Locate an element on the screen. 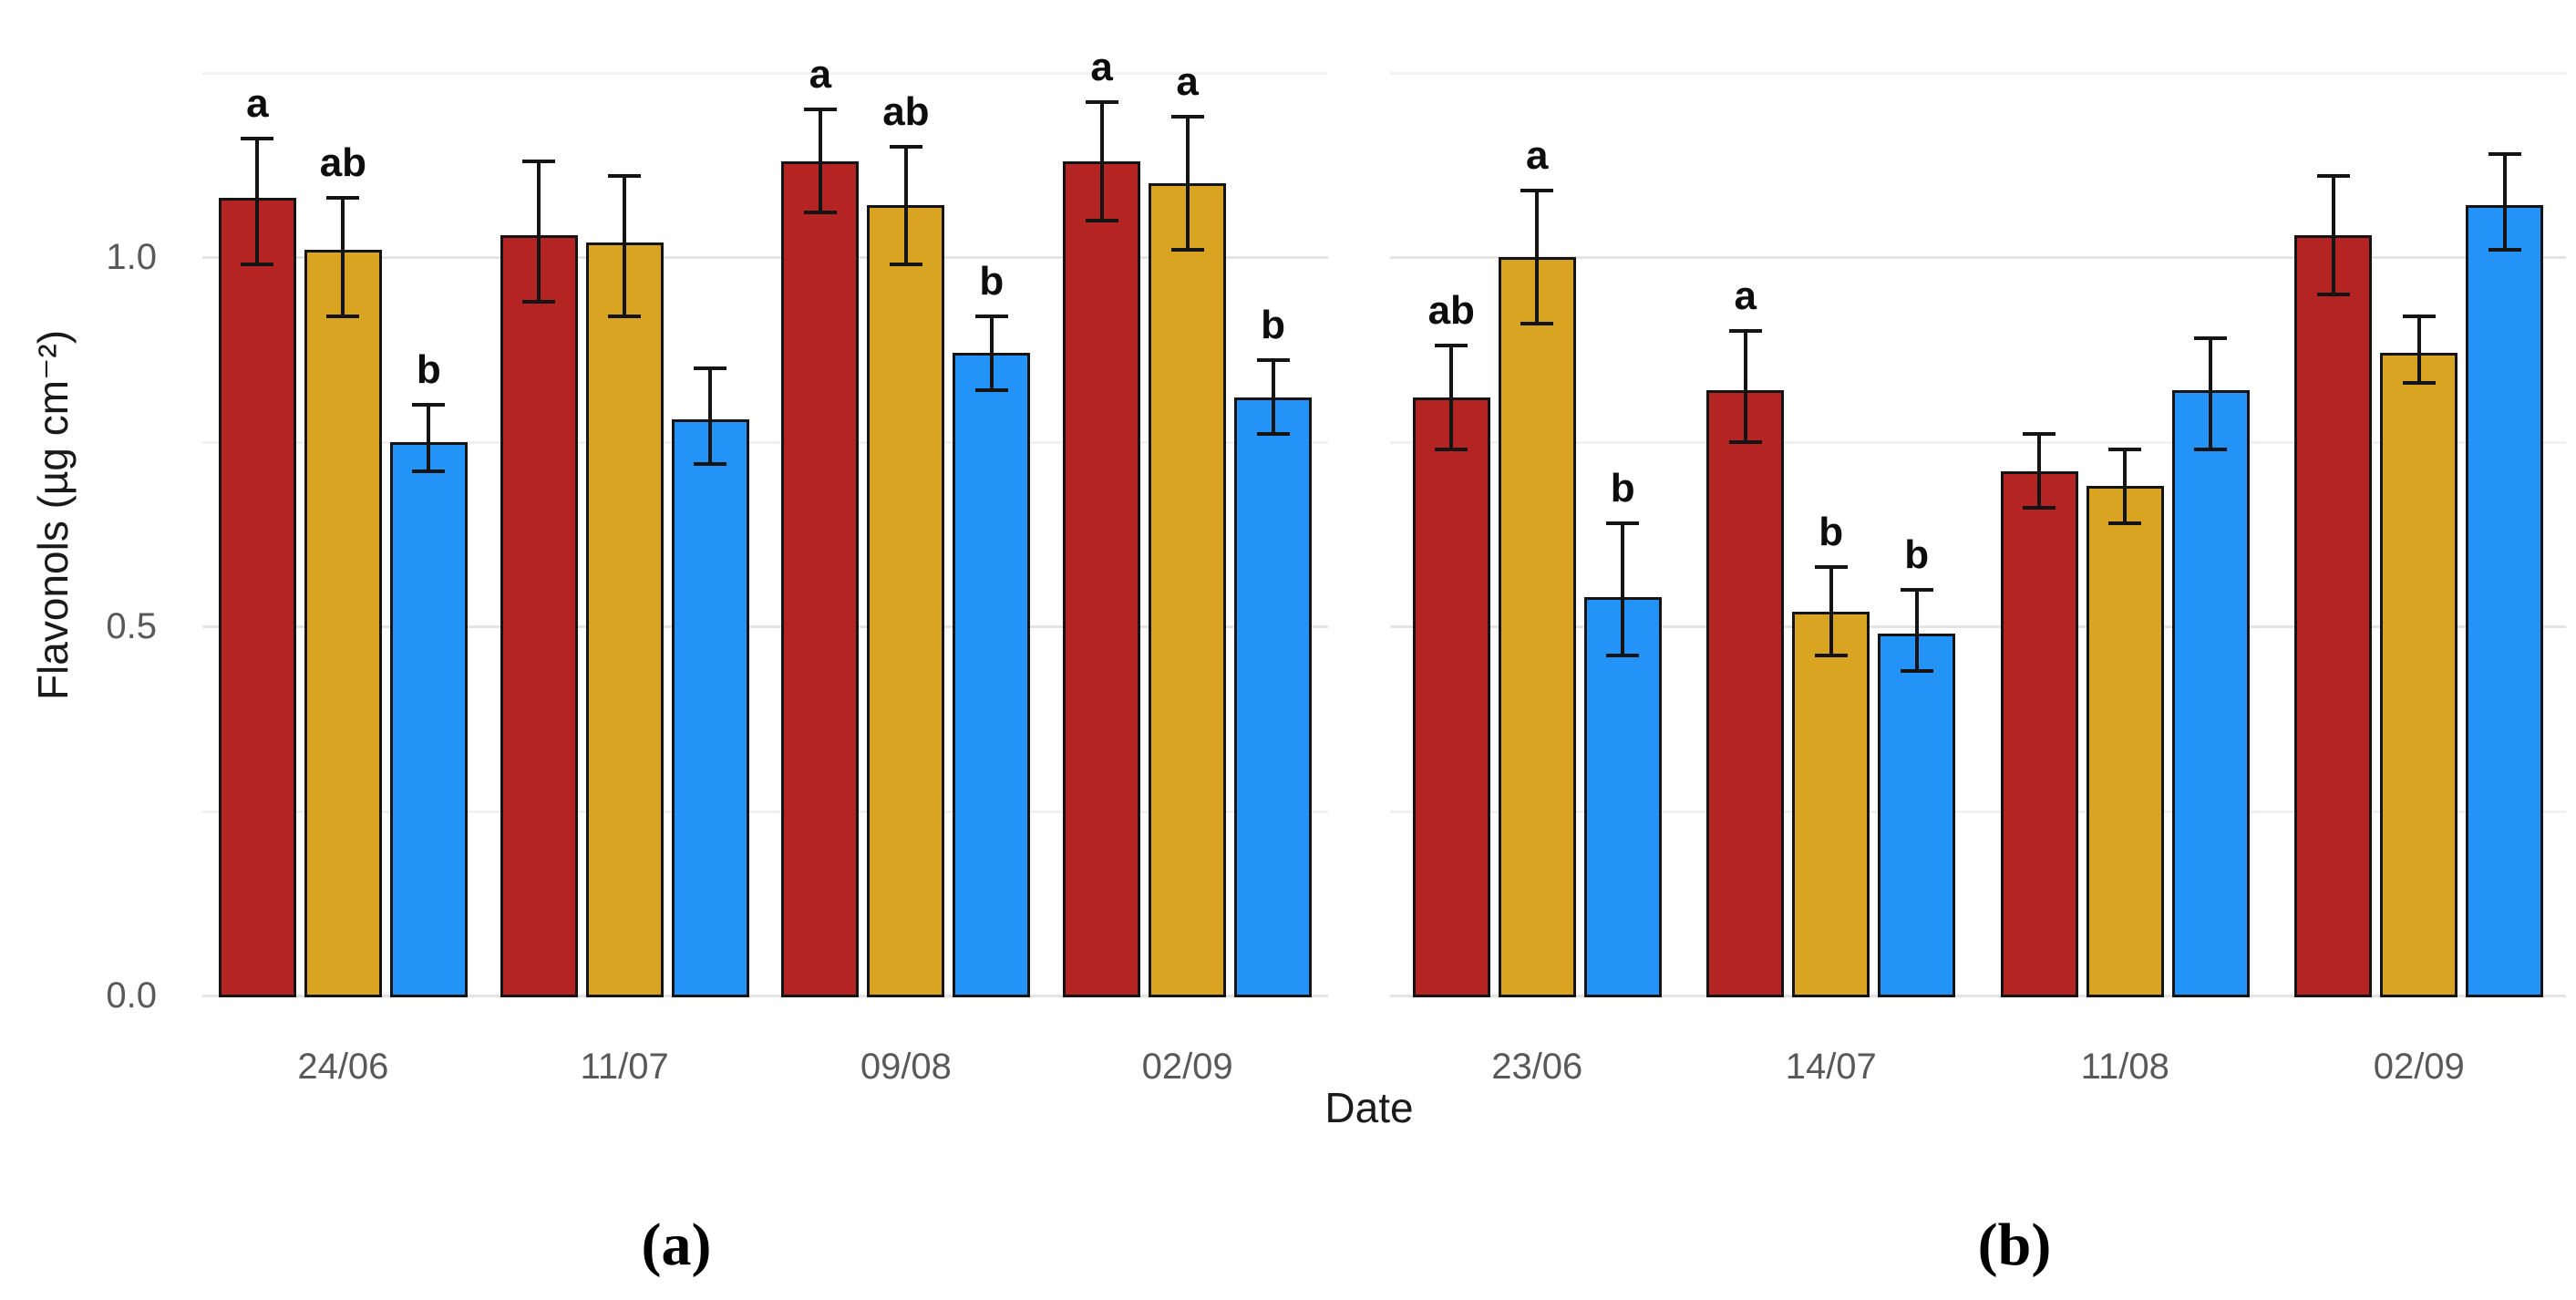 This screenshot has height=1300, width=2576. gridline-major-0.5 is located at coordinates (1978, 626).